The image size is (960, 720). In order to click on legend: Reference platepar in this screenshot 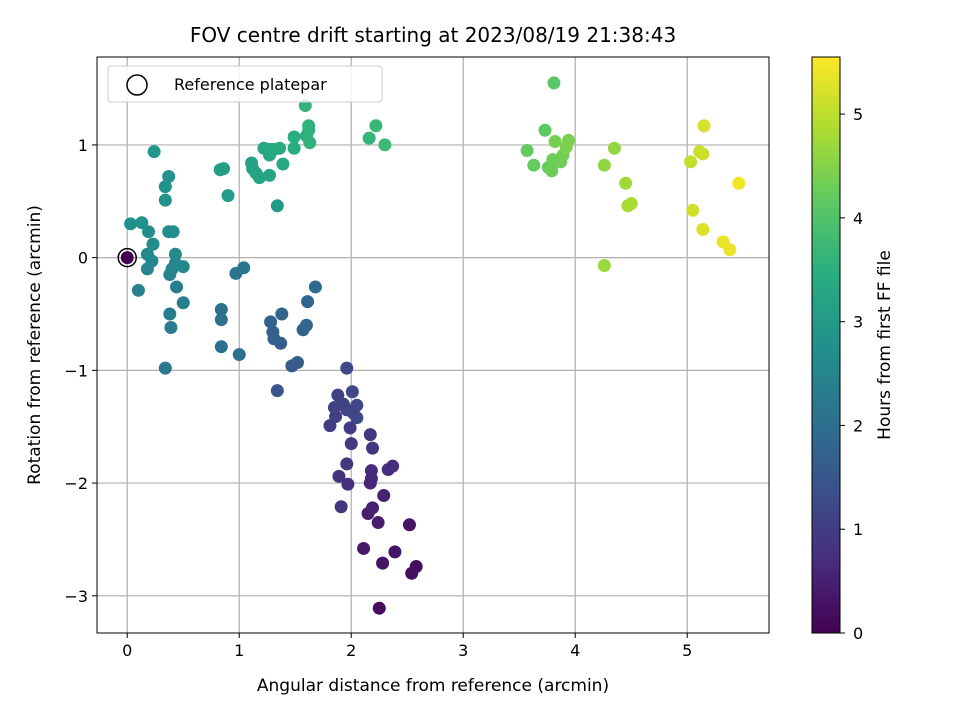, I will do `click(245, 84)`.